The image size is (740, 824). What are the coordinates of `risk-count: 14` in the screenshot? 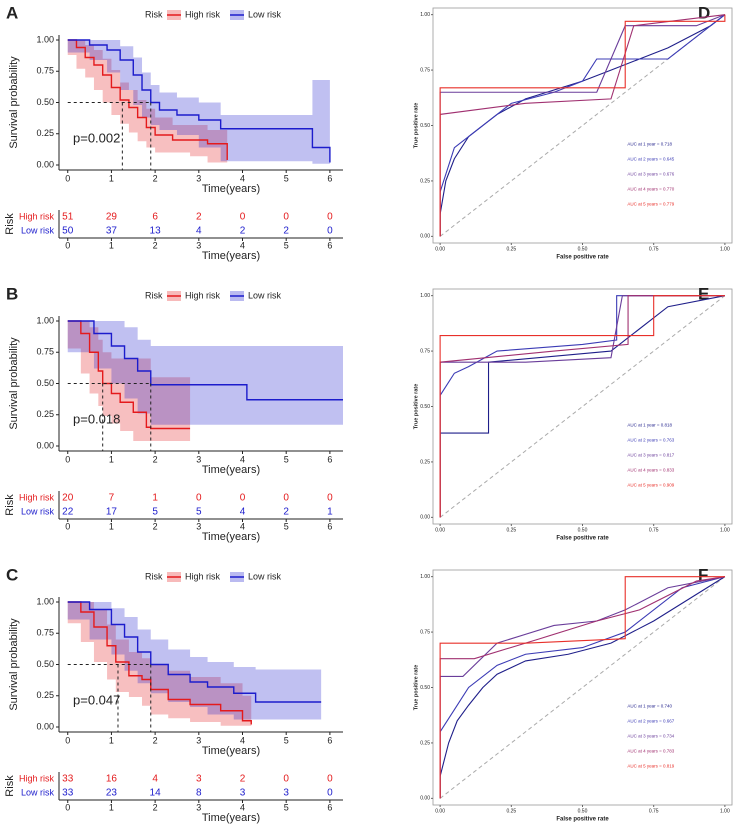 It's located at (156, 793).